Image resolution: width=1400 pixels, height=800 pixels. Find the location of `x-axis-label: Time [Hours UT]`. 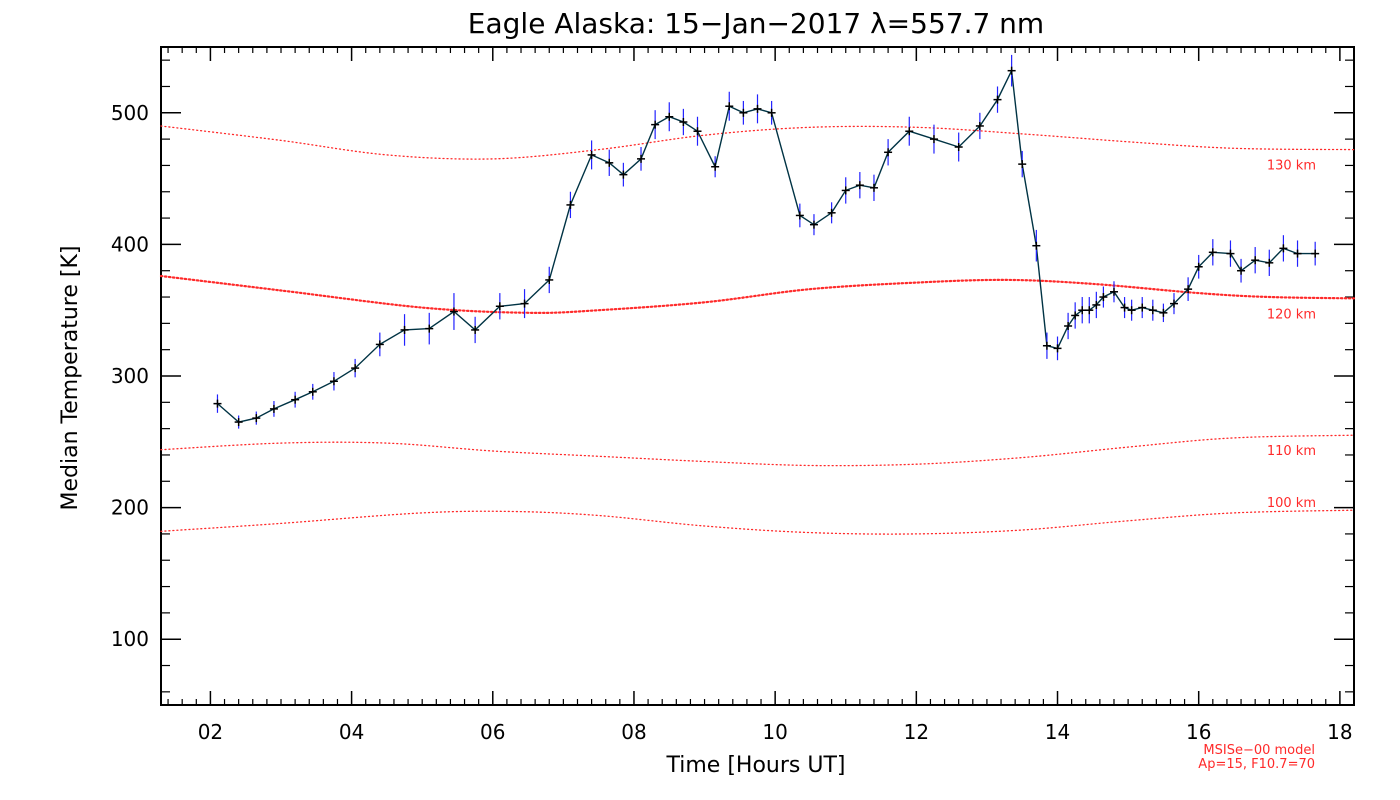

x-axis-label: Time [Hours UT] is located at coordinates (756, 765).